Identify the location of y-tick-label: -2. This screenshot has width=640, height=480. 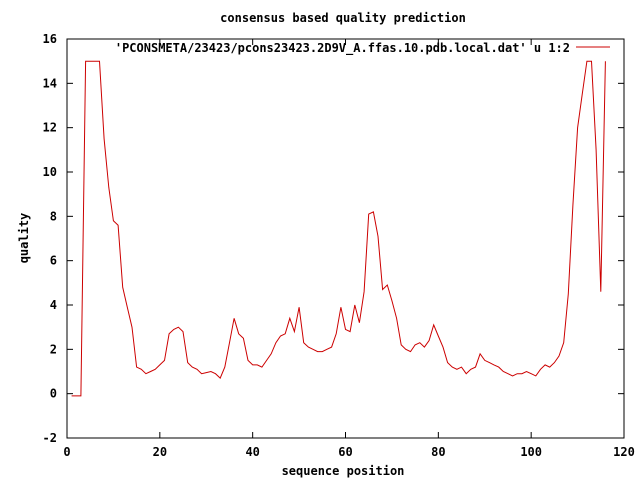
(50, 438).